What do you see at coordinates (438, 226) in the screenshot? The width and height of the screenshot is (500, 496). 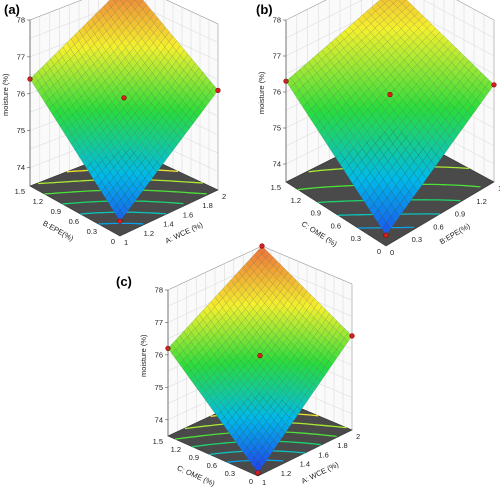 I see `x-tick-label: 0.6` at bounding box center [438, 226].